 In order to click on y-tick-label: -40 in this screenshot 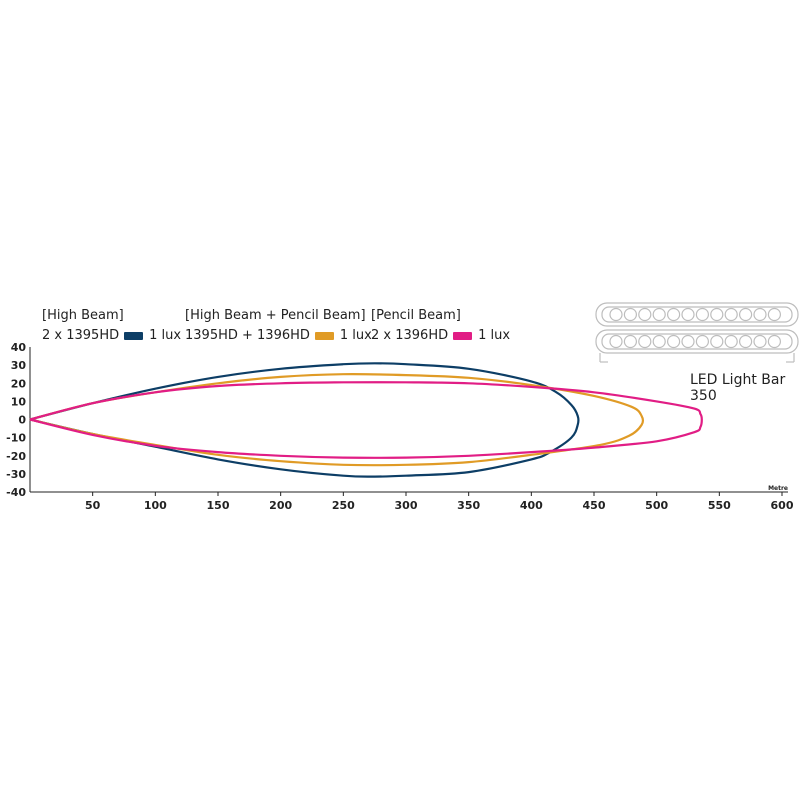, I will do `click(16, 492)`.